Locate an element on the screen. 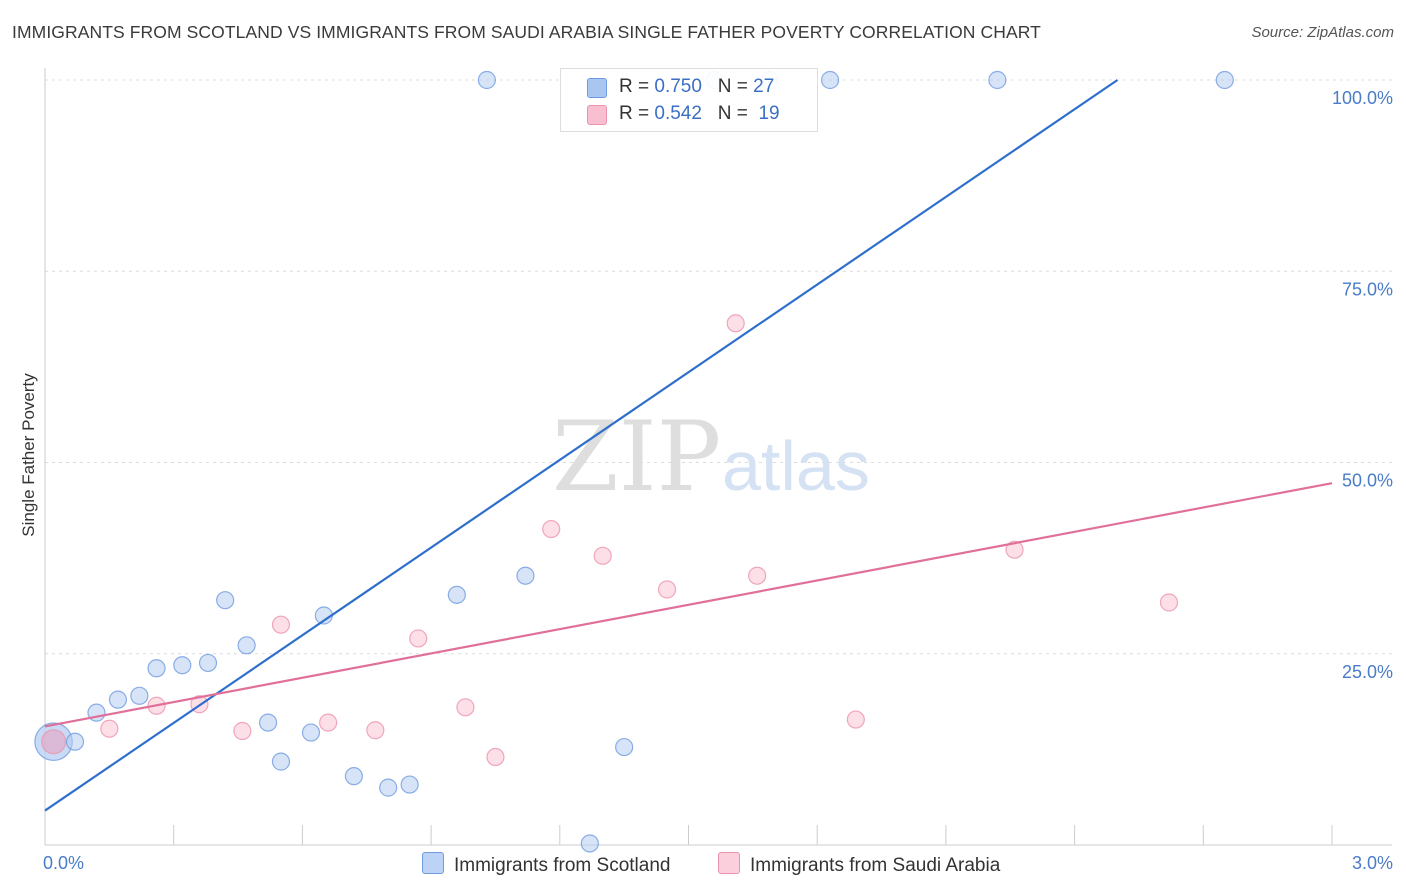 The image size is (1406, 892). watermark-zip: ZIP is located at coordinates (636, 457).